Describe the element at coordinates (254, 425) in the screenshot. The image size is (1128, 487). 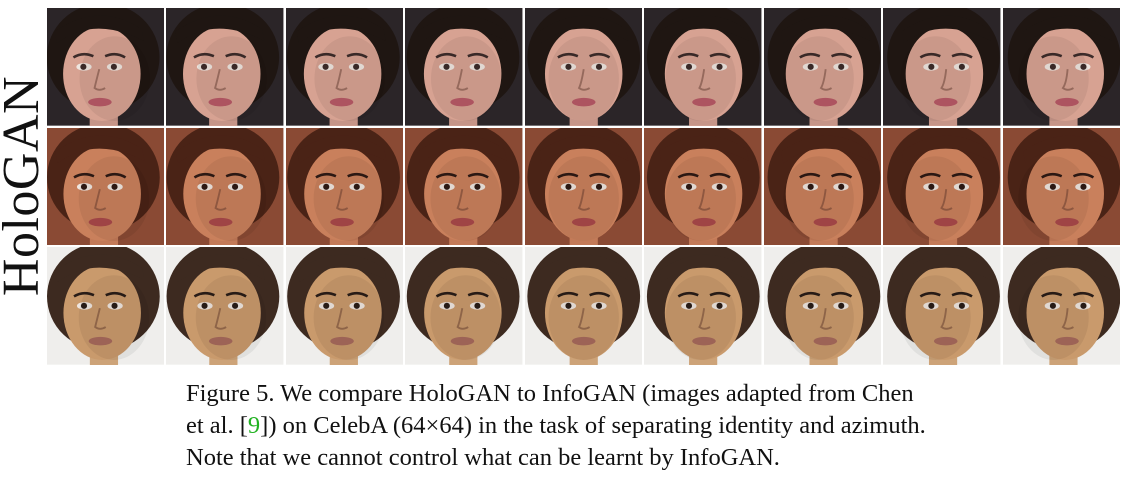
I see `caption-citation-link: 9` at that location.